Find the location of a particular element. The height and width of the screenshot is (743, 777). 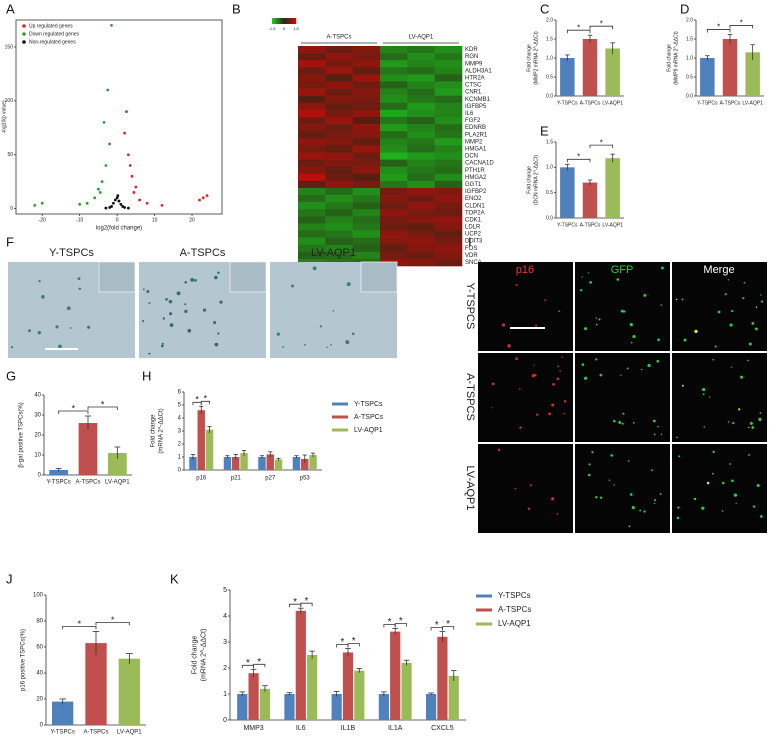

y-axis-label: (mRNA 2^-ΔΔCt) is located at coordinates (203, 655).